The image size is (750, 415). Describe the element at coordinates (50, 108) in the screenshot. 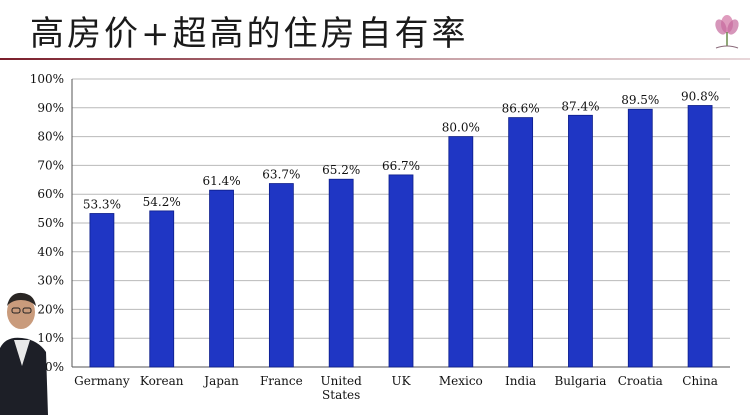

I see `y-tick-label: 90%` at that location.